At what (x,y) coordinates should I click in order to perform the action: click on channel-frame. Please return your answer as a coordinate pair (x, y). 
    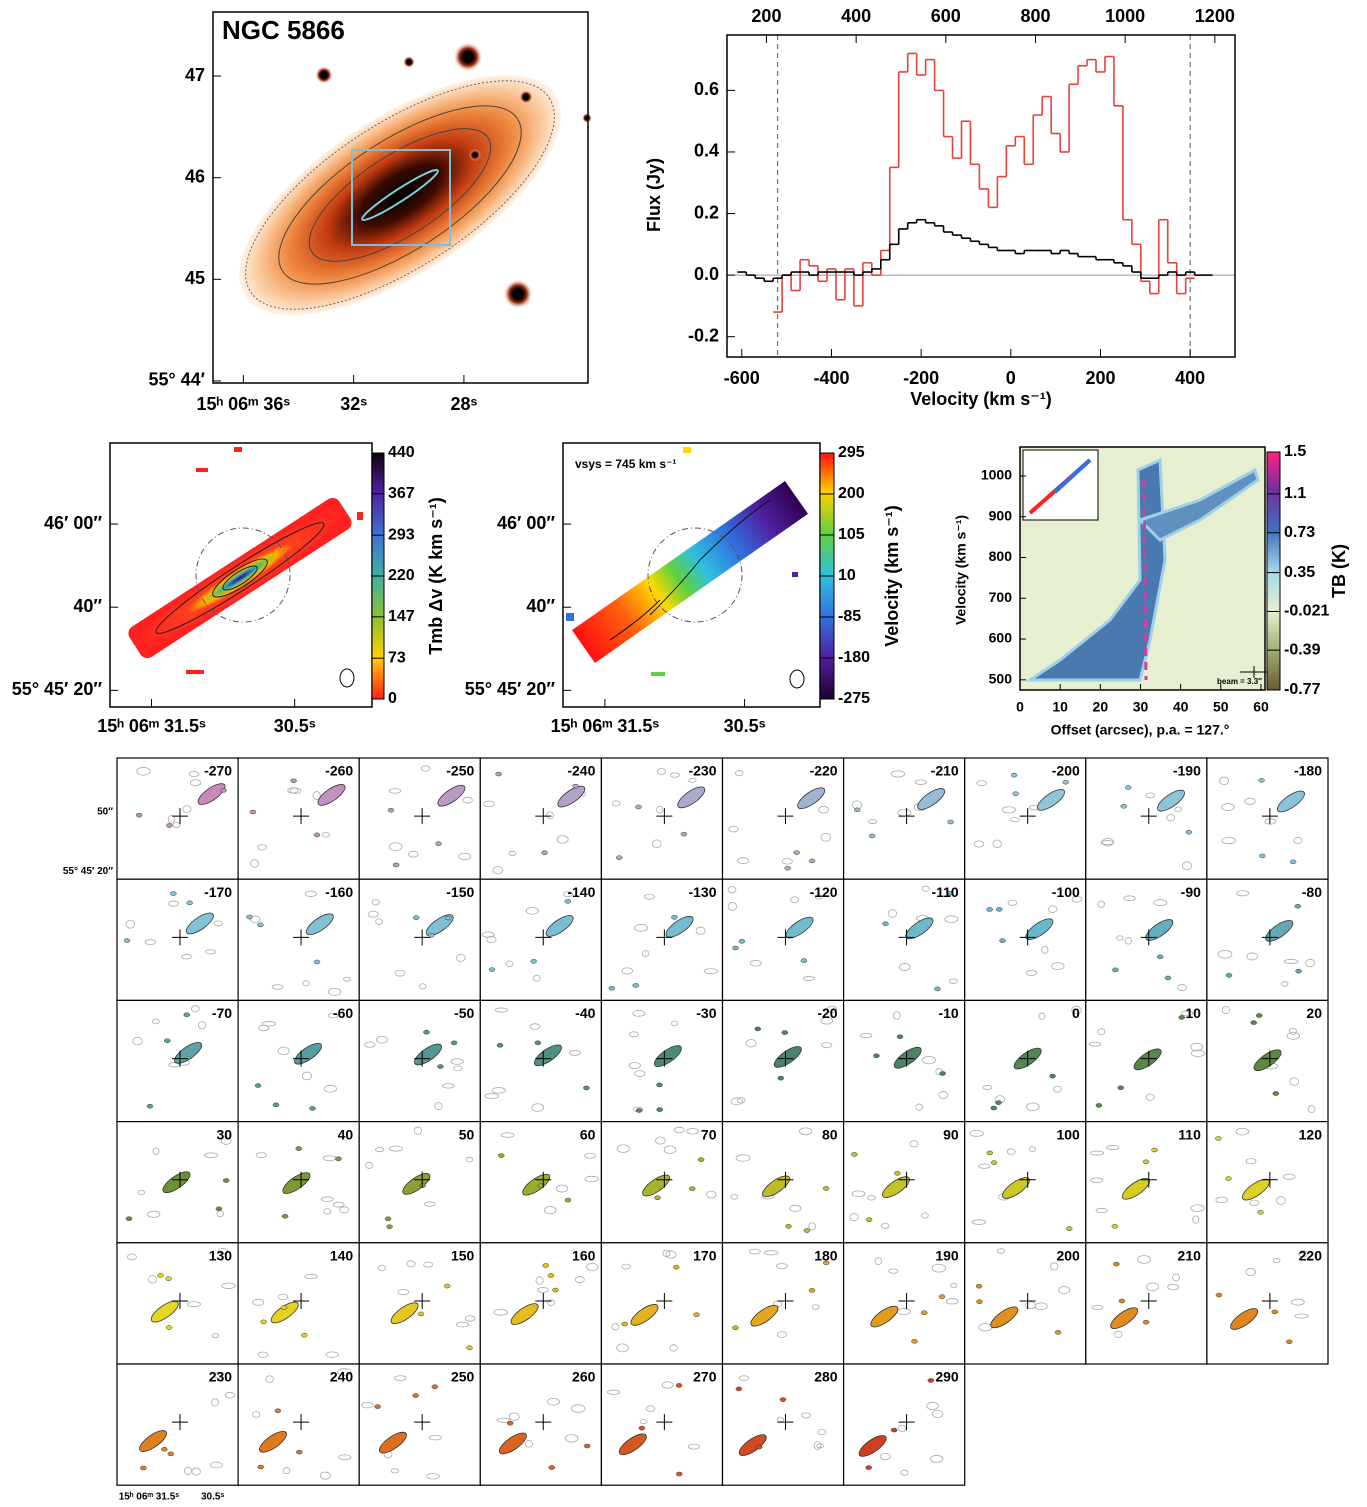
    Looking at the image, I should click on (1267, 1303).